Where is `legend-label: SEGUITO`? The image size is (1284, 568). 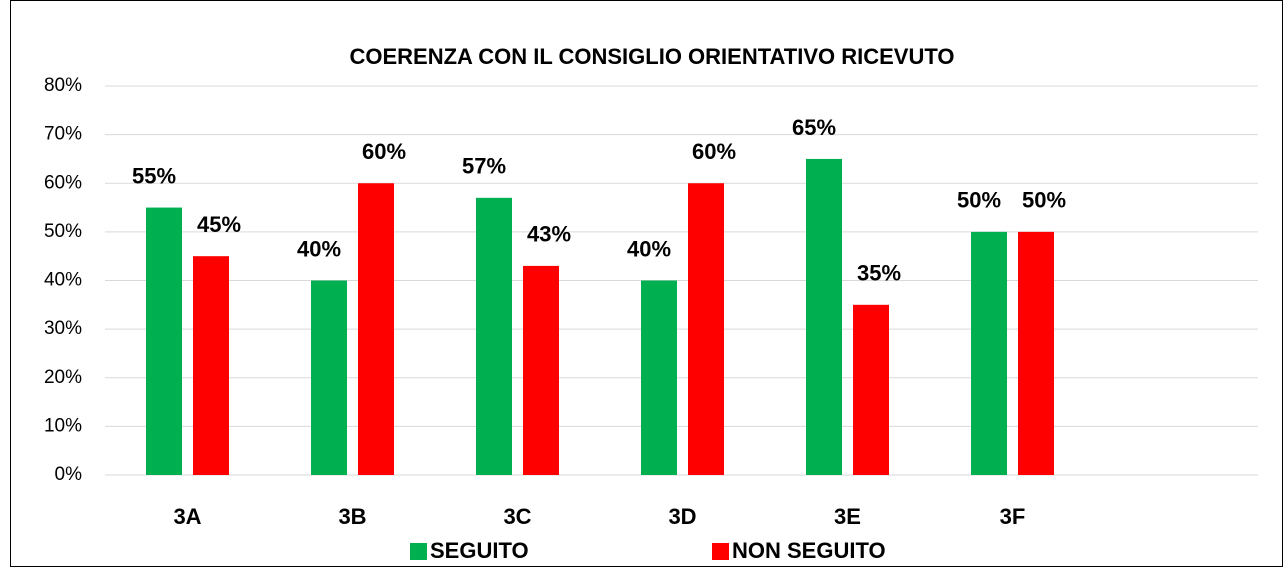 legend-label: SEGUITO is located at coordinates (479, 550).